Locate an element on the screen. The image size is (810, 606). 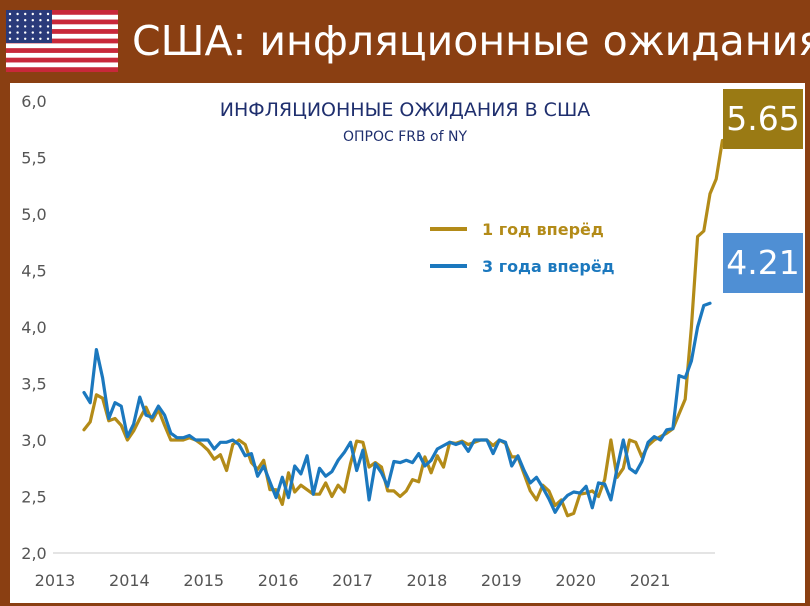
y-tick-label: 5,0 is located at coordinates (33, 214).